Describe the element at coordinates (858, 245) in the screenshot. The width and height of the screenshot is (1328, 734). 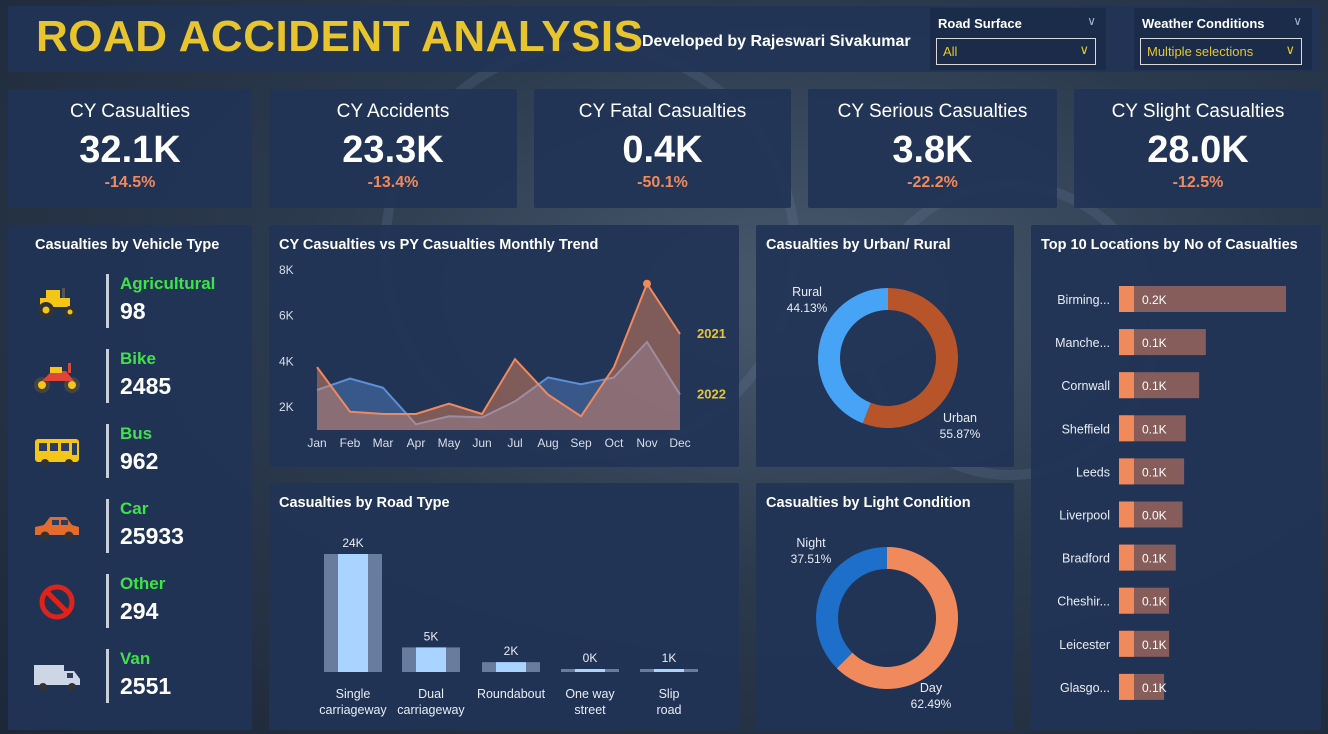
I see `panel-title: Casualties by Urban/ Rural` at that location.